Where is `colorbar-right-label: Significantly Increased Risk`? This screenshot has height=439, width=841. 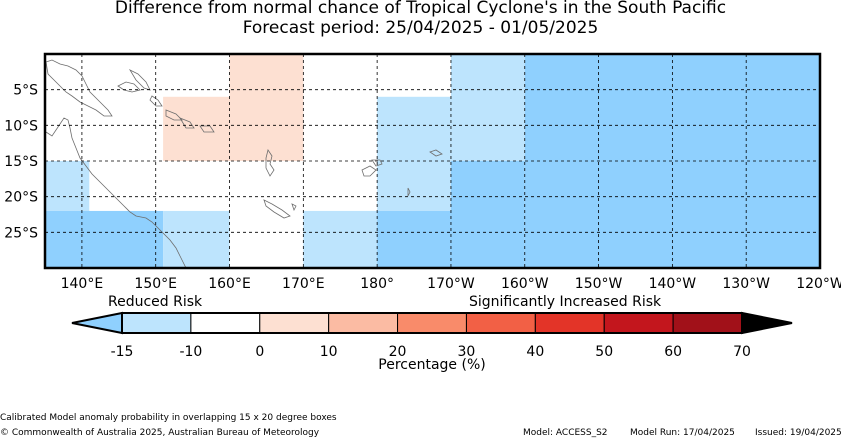
colorbar-right-label: Significantly Increased Risk is located at coordinates (565, 302).